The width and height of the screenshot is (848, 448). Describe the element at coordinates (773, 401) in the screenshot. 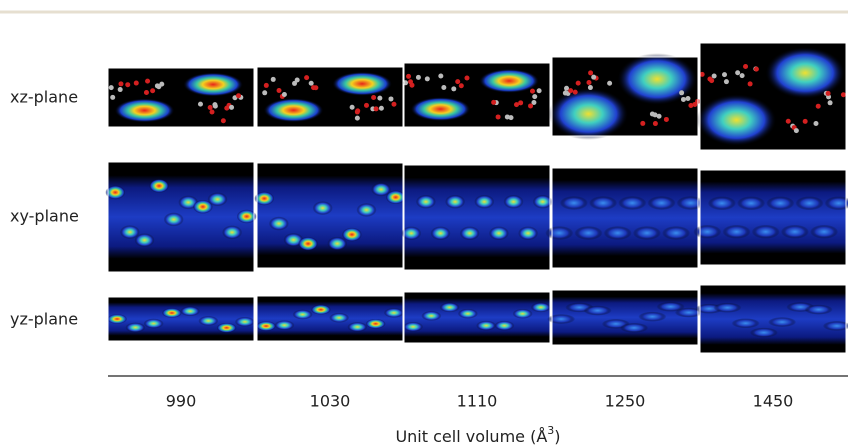

I see `column-label: 1450` at that location.